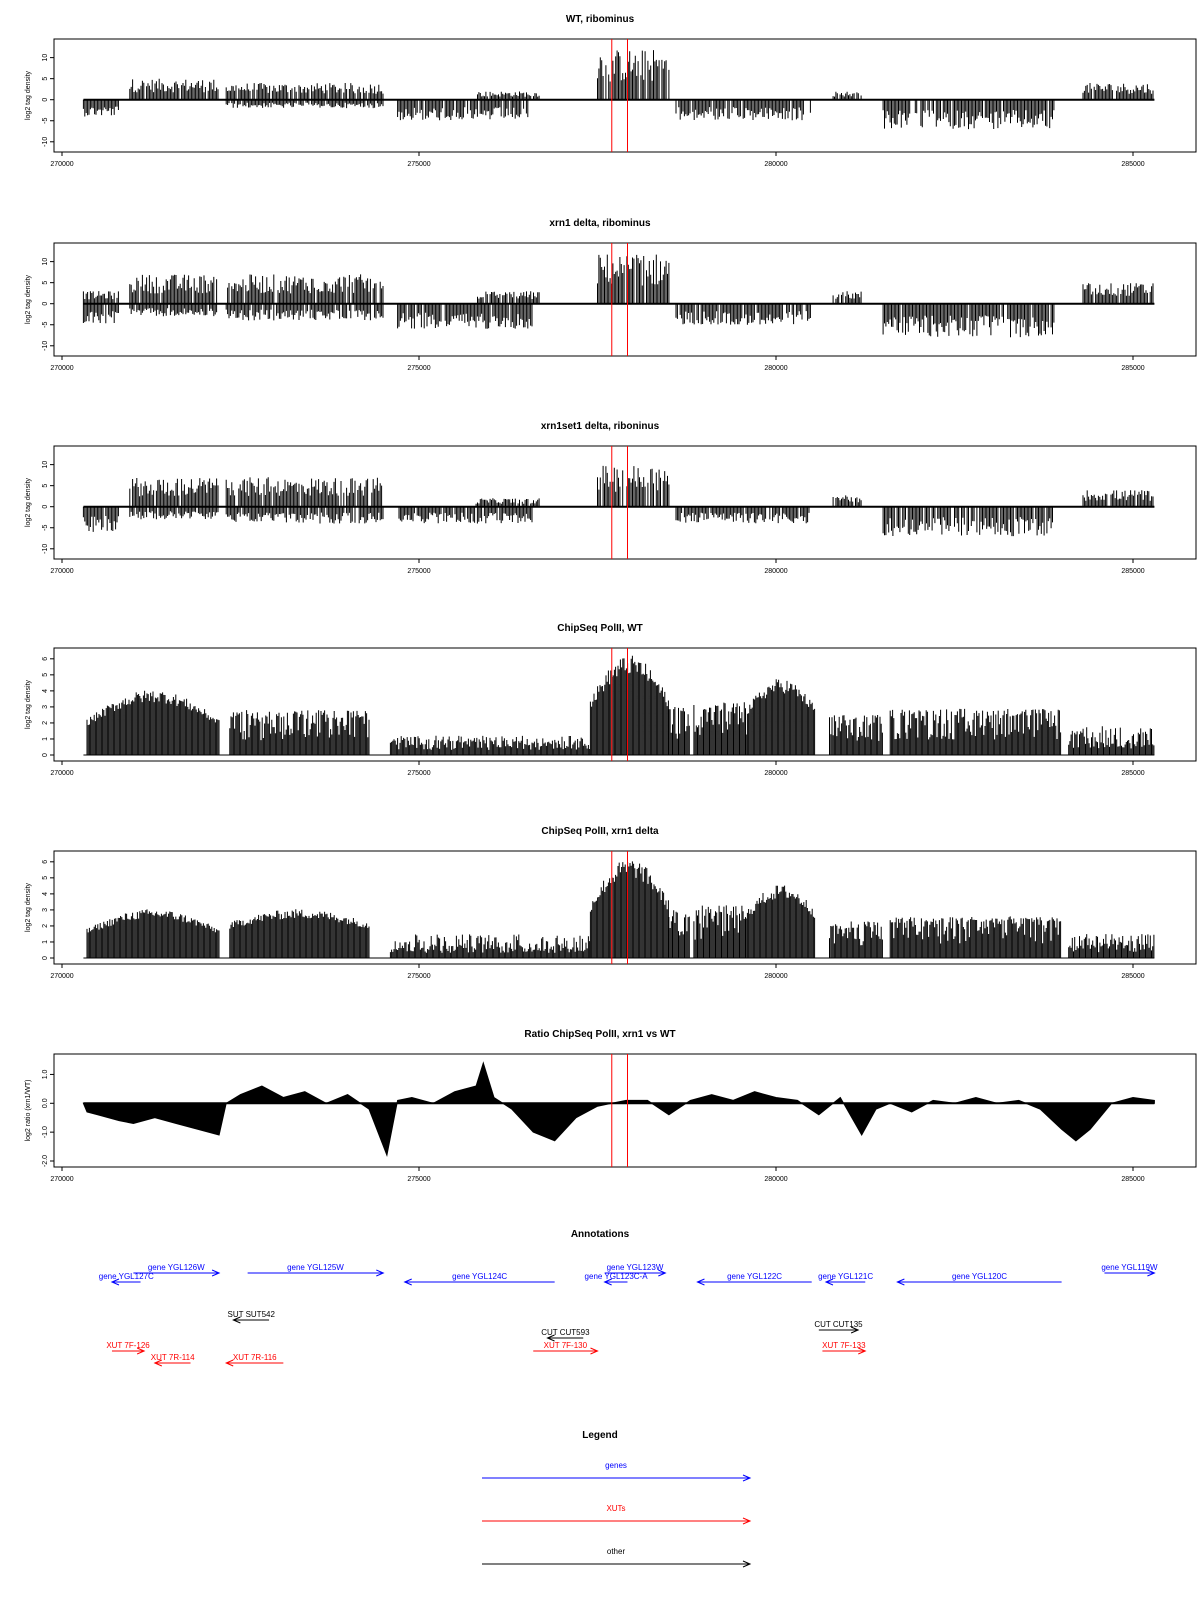 The width and height of the screenshot is (1200, 1600). I want to click on annotation-label-5: gene YGL123C-A, so click(617, 1276).